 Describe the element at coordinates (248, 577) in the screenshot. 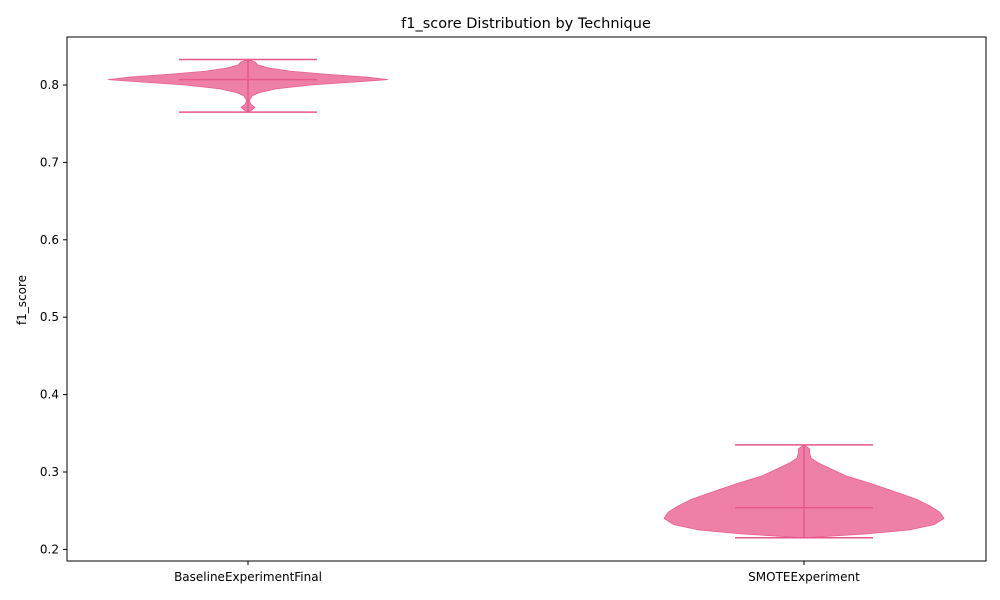

I see `x-tick-label: BaselineExperimentFinal` at that location.